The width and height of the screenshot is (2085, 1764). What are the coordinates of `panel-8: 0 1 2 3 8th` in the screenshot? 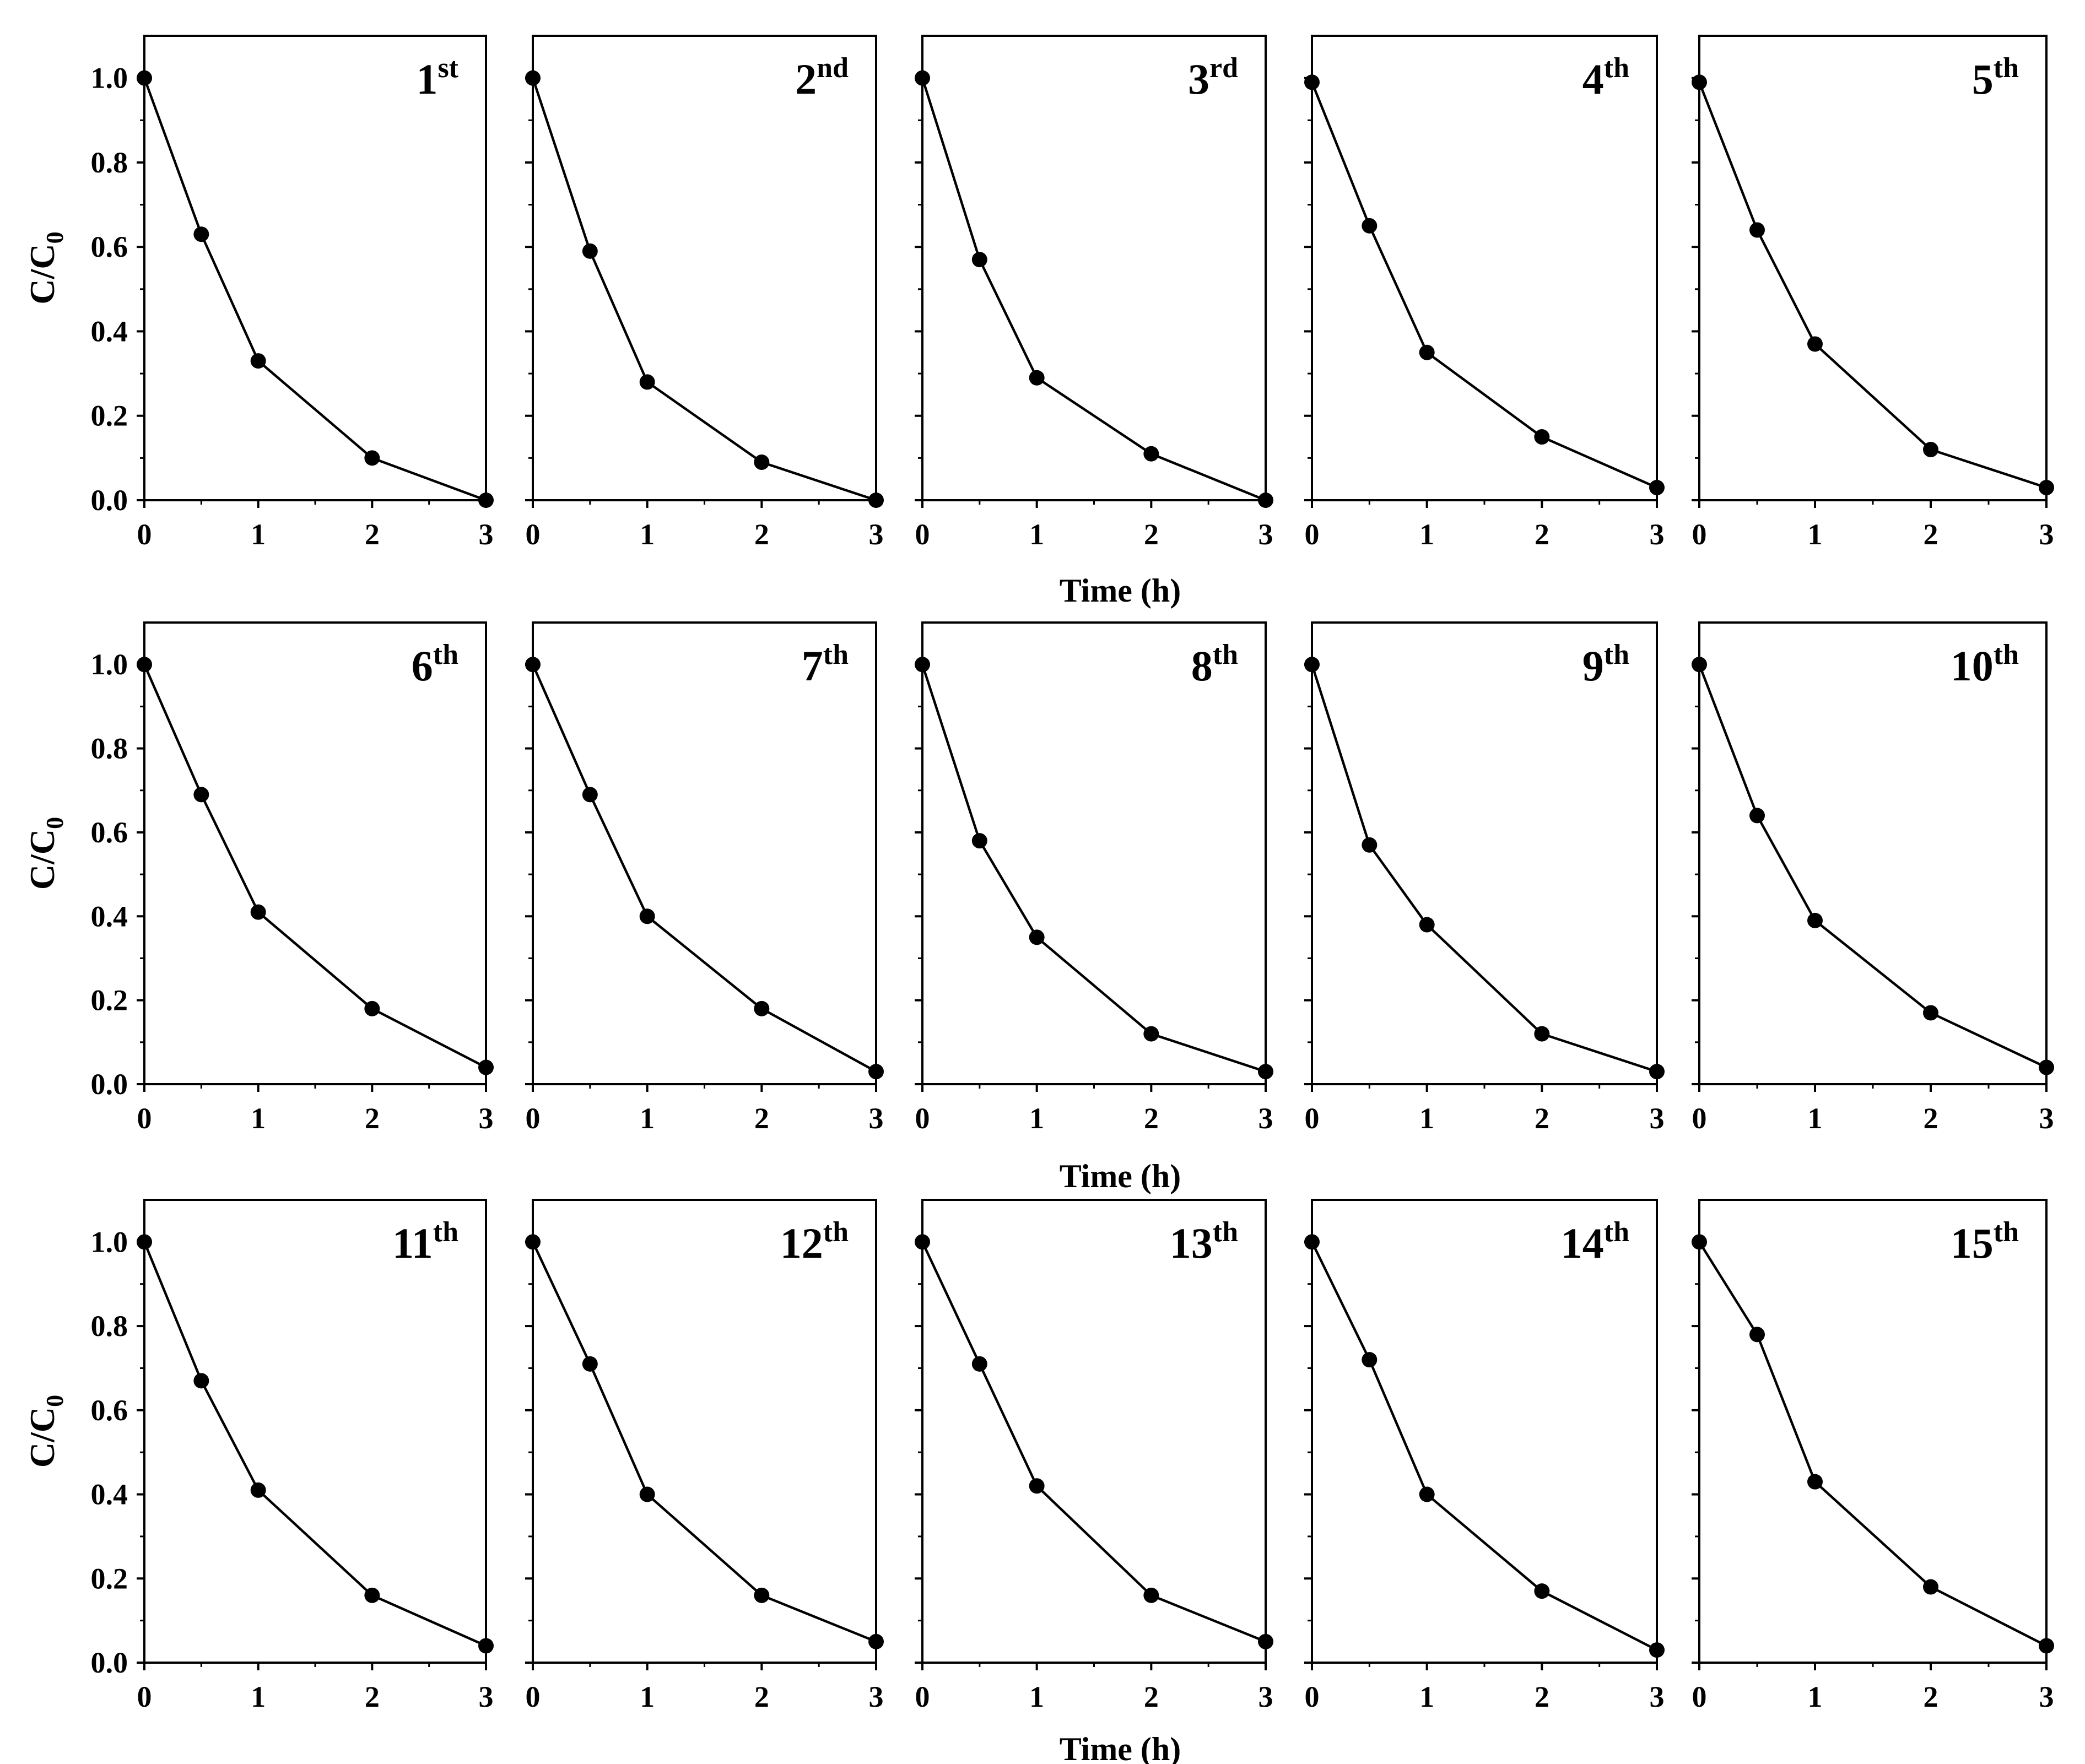 It's located at (1094, 878).